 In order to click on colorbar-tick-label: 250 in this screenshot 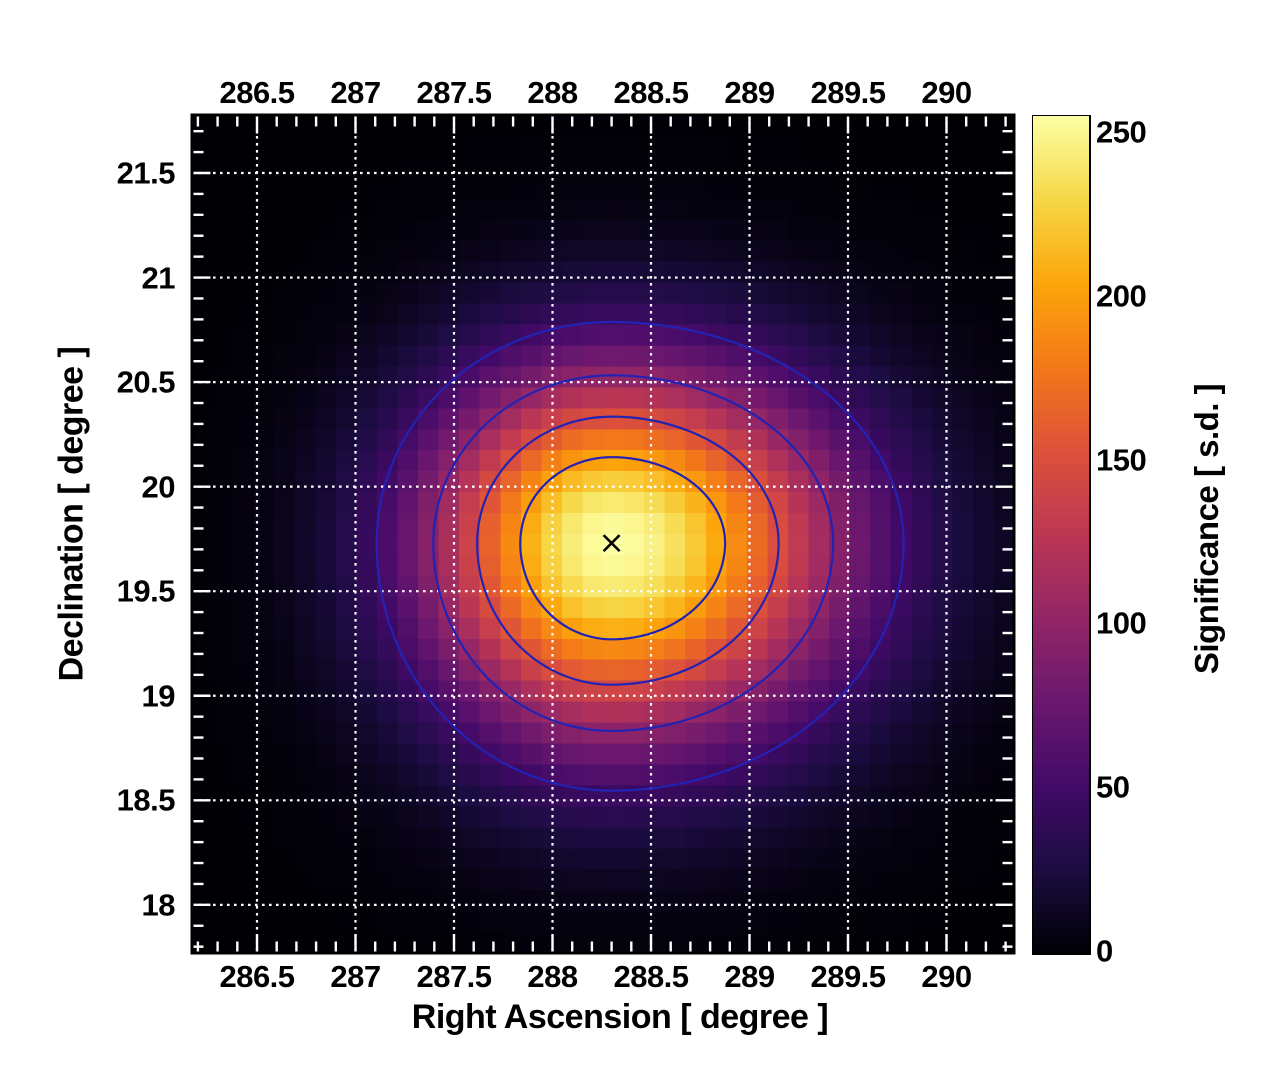, I will do `click(1121, 132)`.